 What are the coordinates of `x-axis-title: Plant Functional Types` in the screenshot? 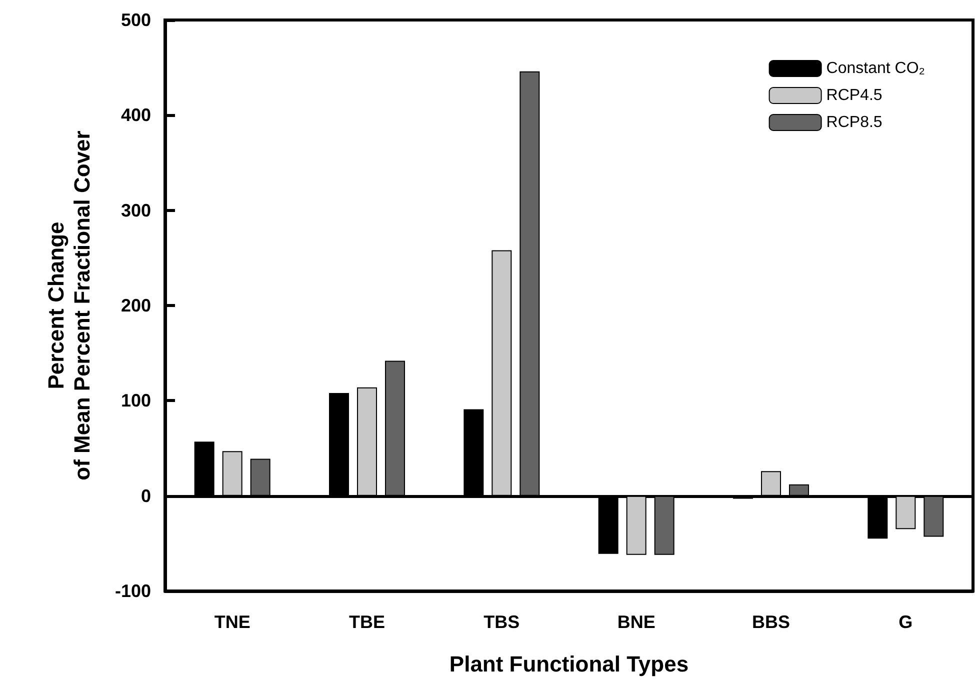 It's located at (569, 664).